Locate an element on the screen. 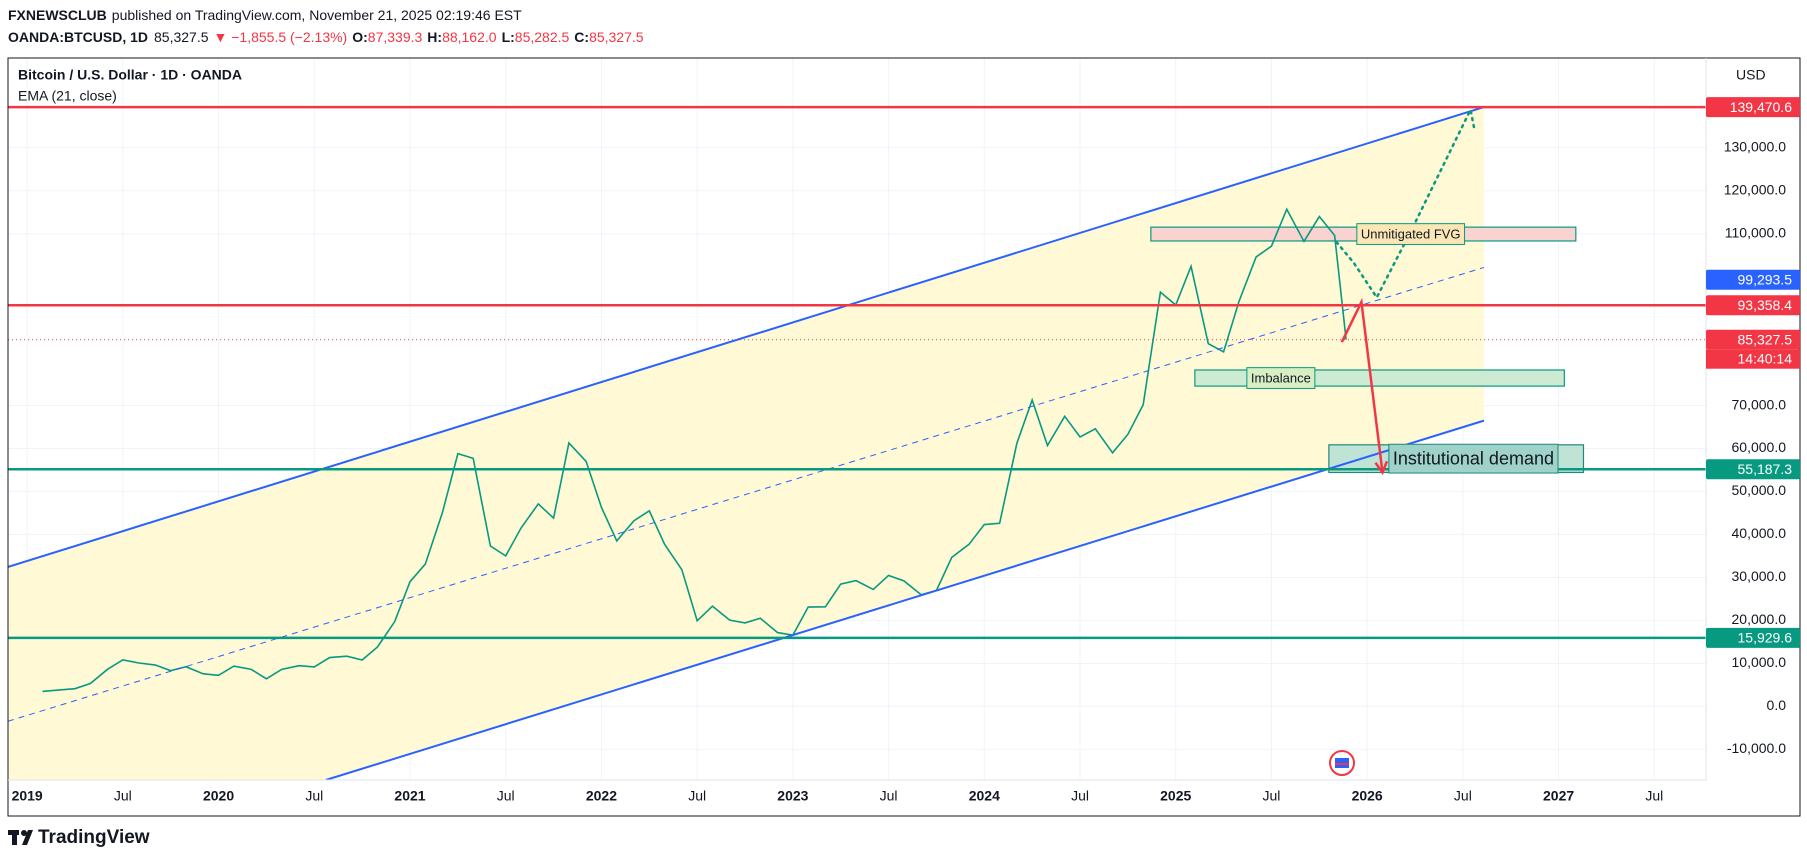 The image size is (1807, 862). ohlc-label: C: is located at coordinates (581, 37).